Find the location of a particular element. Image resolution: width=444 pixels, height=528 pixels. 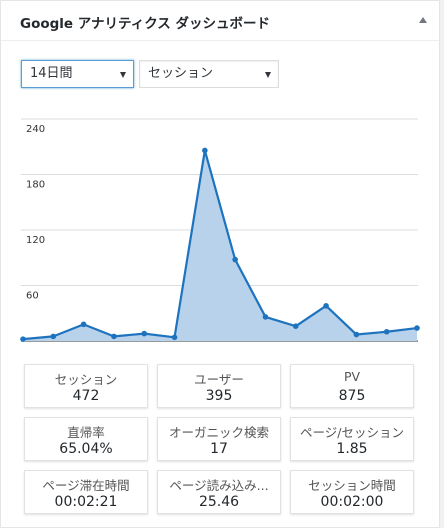

metric-value: 395 is located at coordinates (219, 396).